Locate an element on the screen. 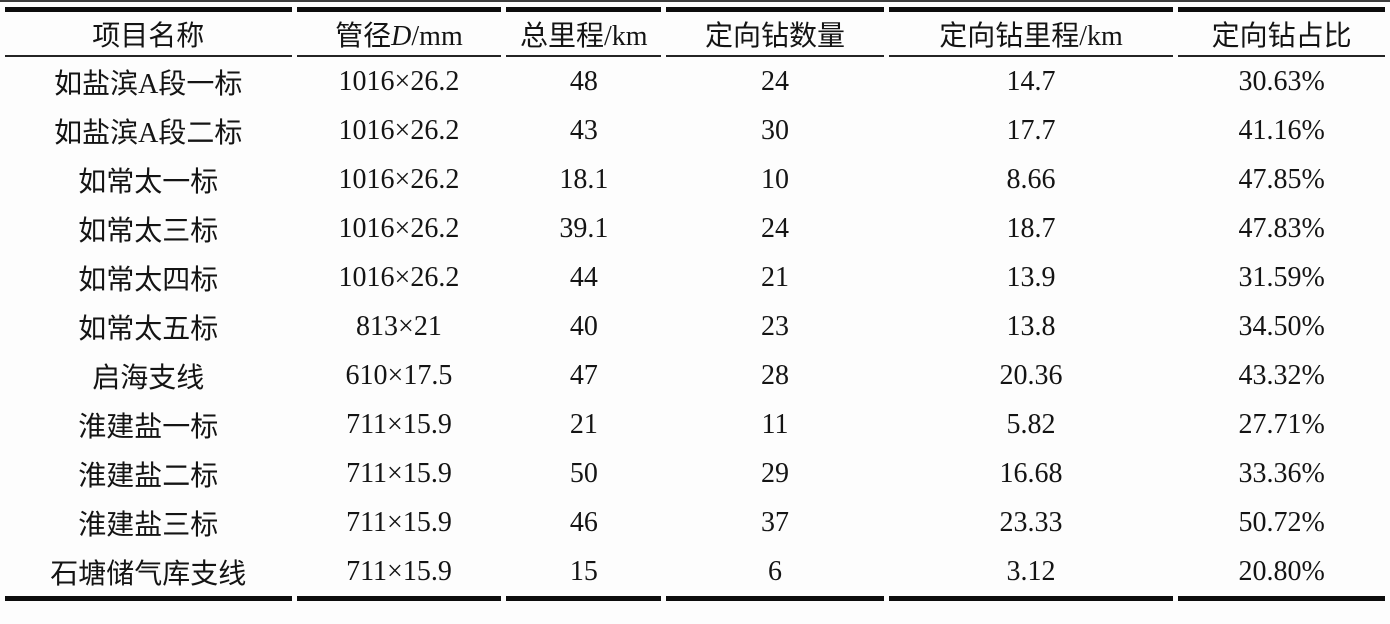  cell-hdd-mileage: 14.7 is located at coordinates (1031, 81).